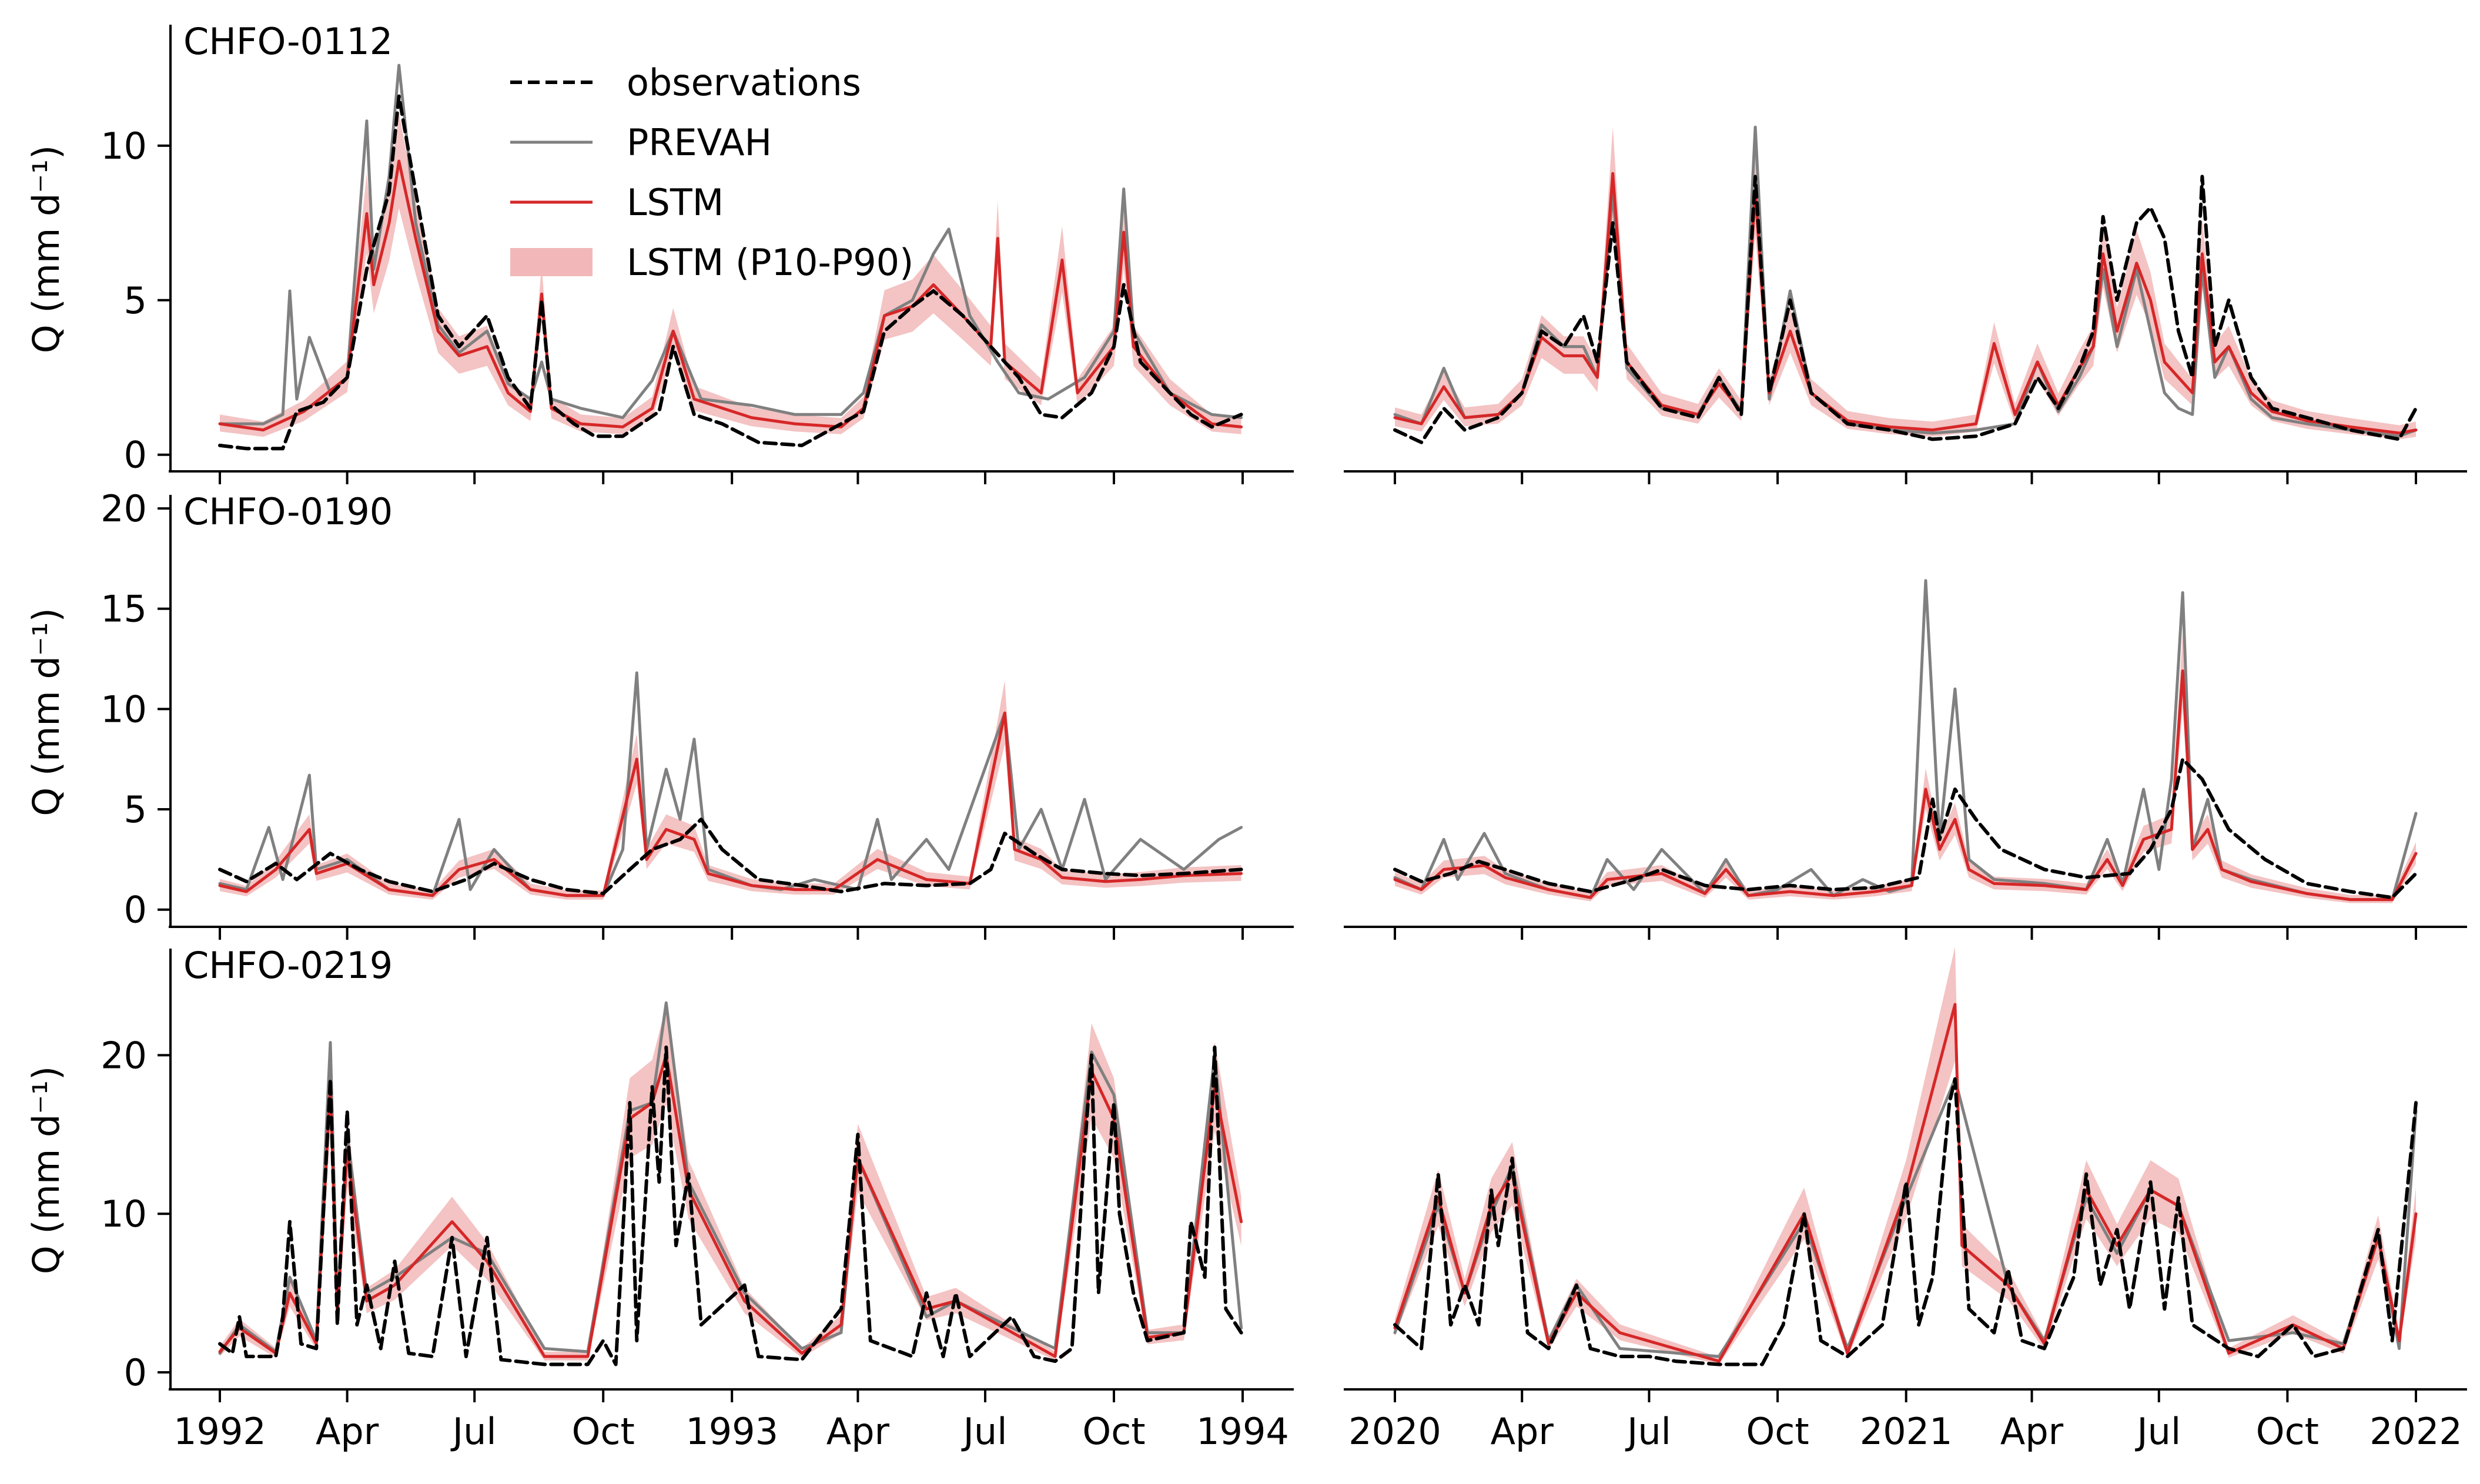  What do you see at coordinates (1394, 1431) in the screenshot?
I see `chfo-0219-p2-x-tick-label-0: 2020` at bounding box center [1394, 1431].